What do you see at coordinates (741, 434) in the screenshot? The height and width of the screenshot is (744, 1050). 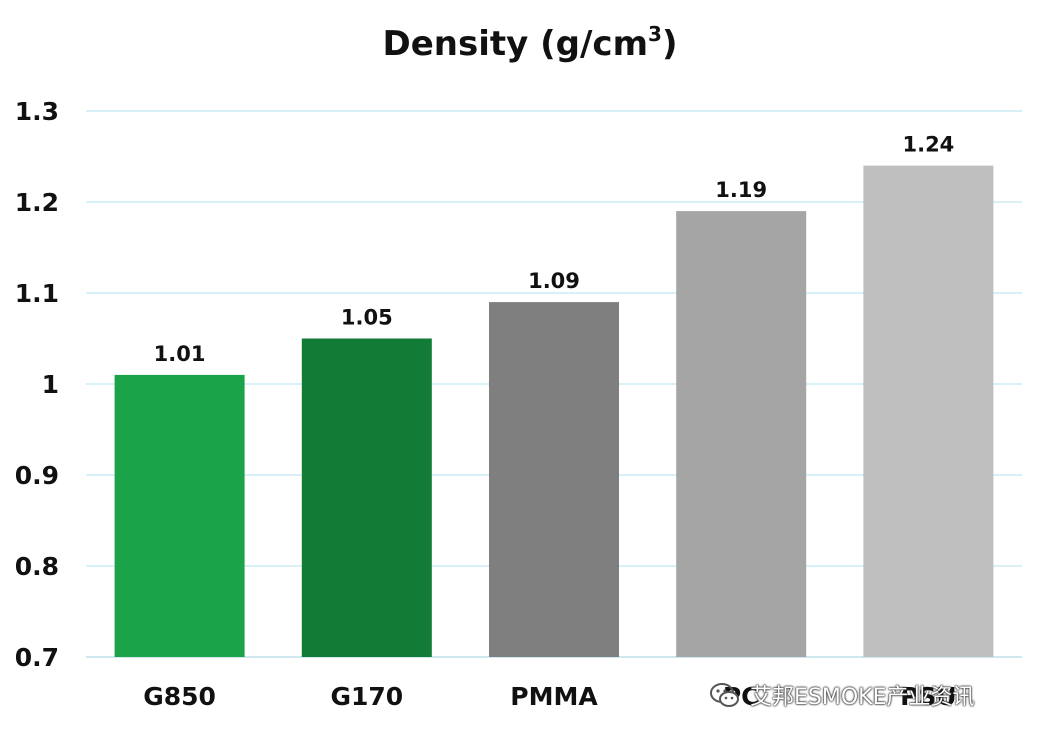 I see `bar-pc` at bounding box center [741, 434].